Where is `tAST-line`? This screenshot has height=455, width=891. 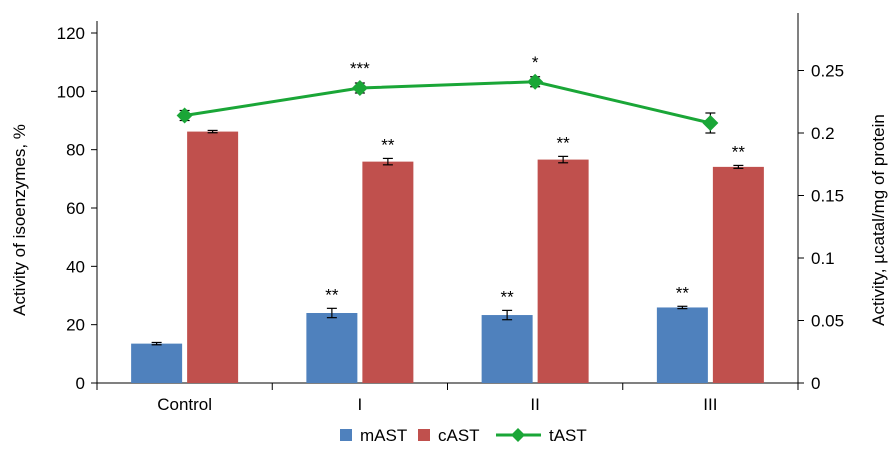 tAST-line is located at coordinates (447, 102).